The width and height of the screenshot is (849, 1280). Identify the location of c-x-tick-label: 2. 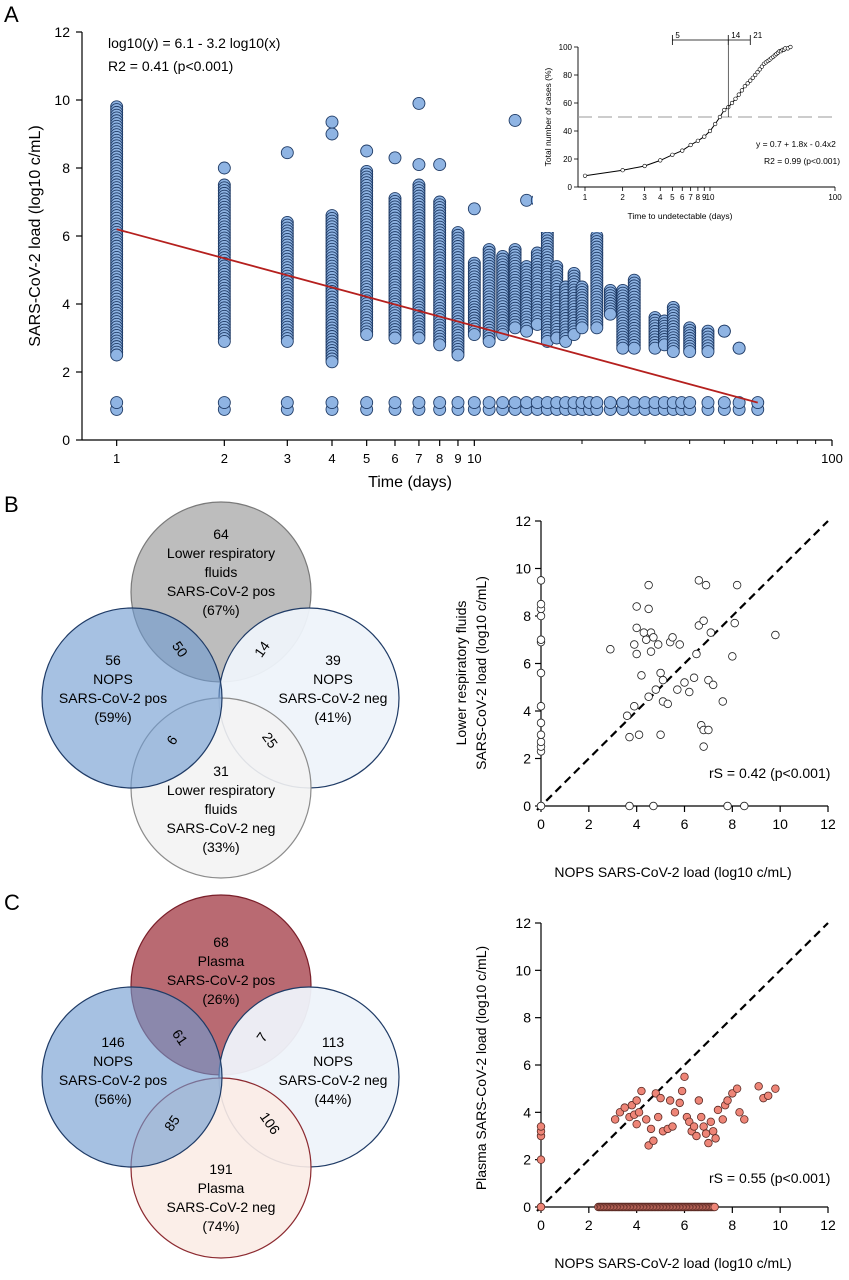
(589, 1225).